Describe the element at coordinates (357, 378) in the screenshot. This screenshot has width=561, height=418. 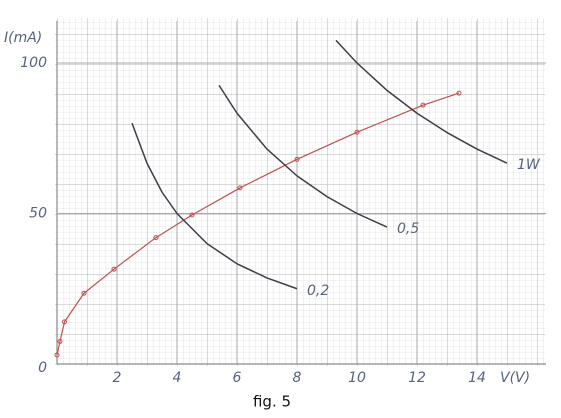
I see `x-tick-label: 10` at that location.